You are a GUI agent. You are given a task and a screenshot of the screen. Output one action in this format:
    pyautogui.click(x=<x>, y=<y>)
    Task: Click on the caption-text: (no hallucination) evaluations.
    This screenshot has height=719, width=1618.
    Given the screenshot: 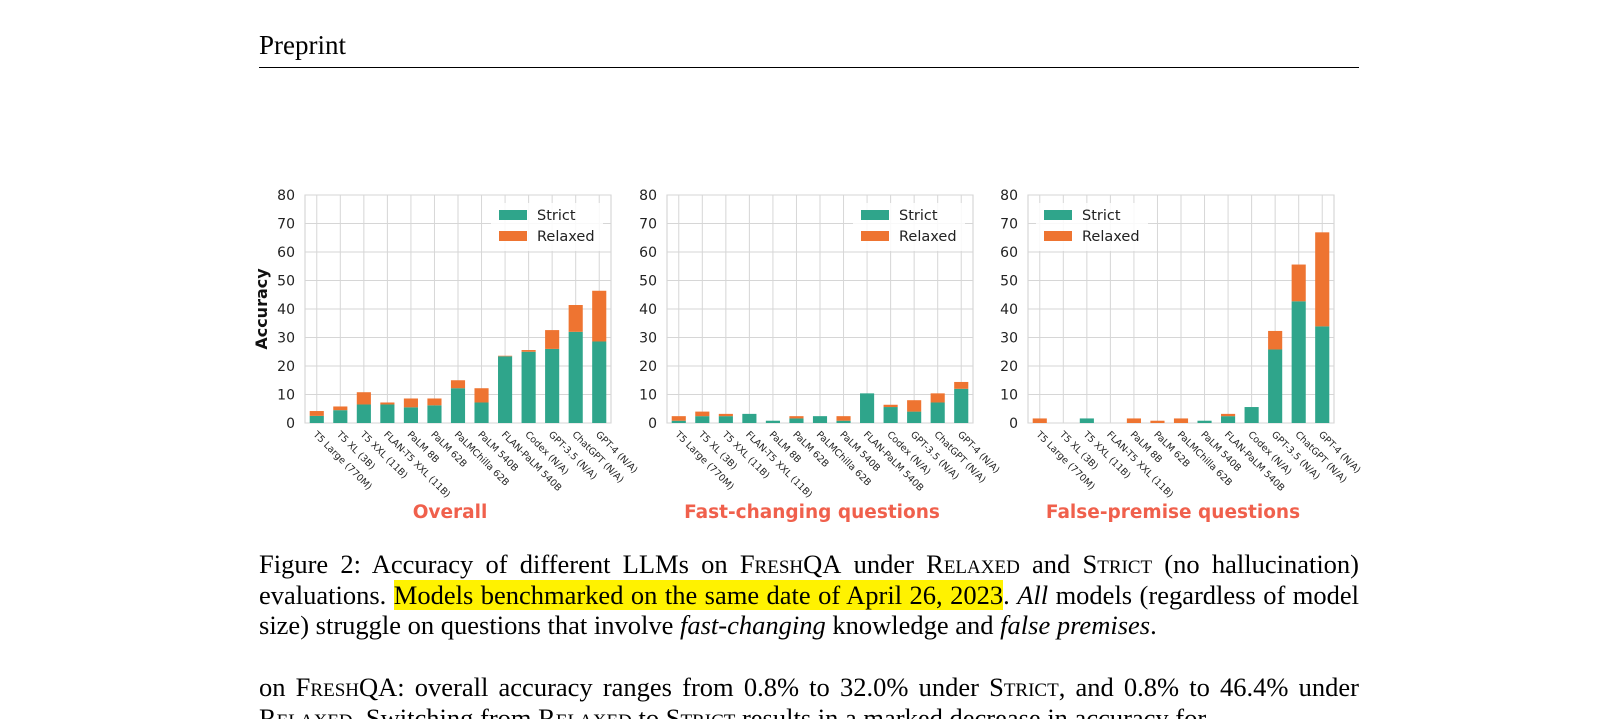 What is the action you would take?
    pyautogui.click(x=809, y=579)
    